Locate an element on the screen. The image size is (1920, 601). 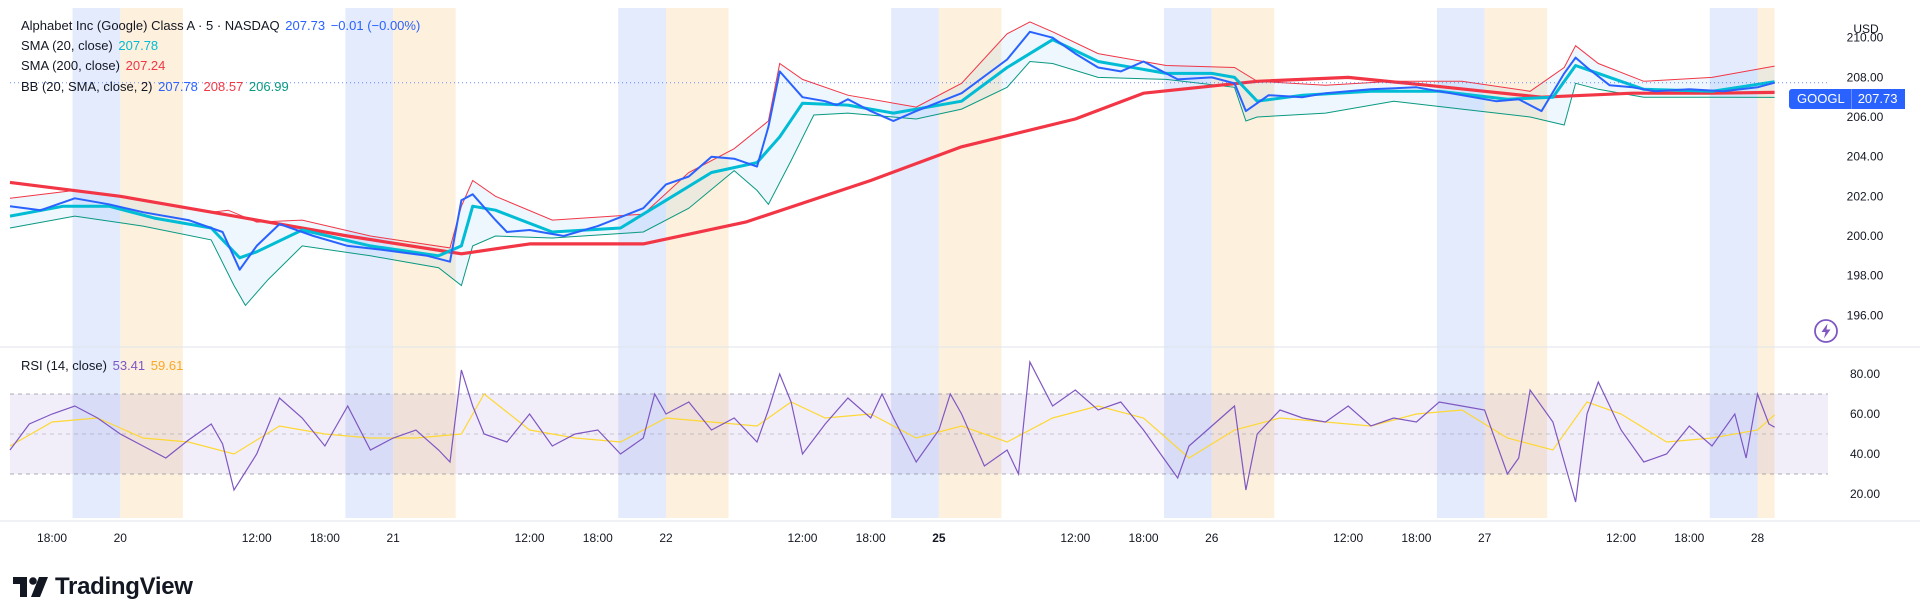
currency-button: USD is located at coordinates (1866, 29).